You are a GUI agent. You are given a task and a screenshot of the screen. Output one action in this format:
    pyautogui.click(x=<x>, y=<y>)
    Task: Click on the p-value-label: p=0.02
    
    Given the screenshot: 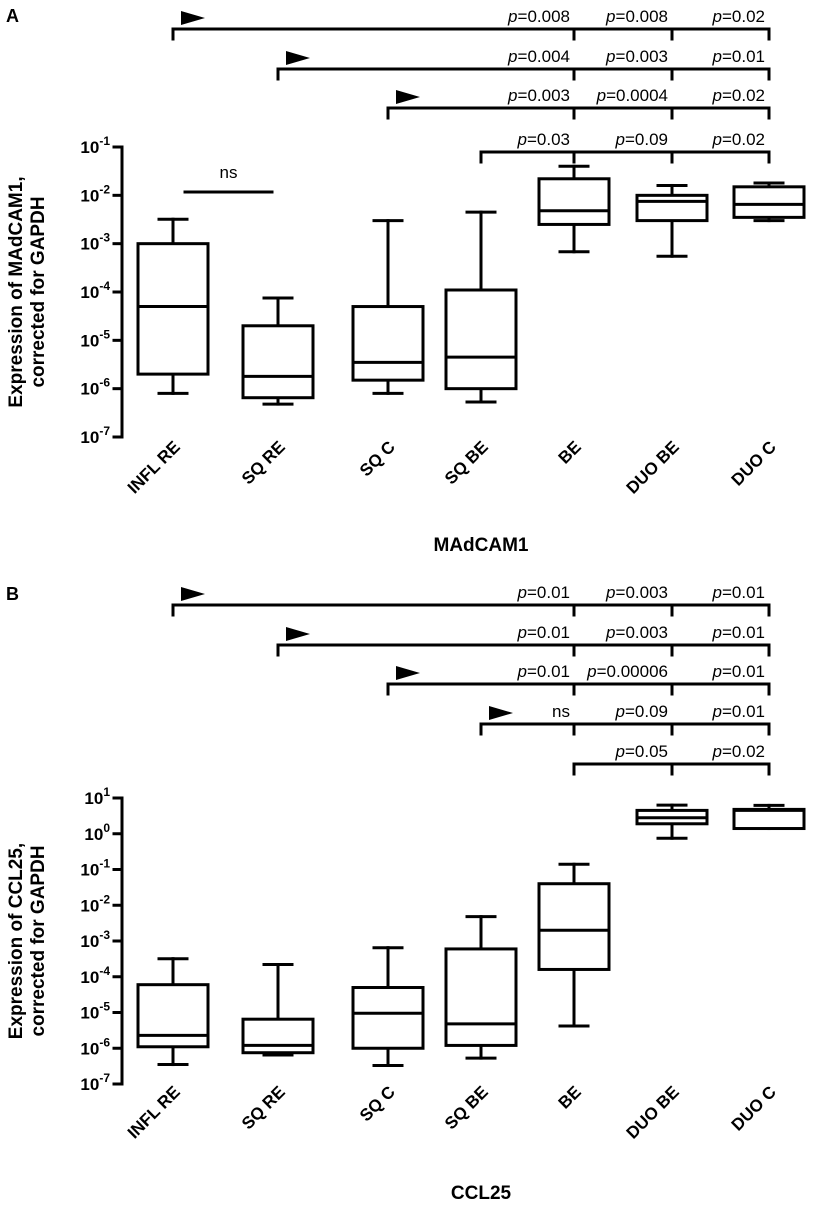 What is the action you would take?
    pyautogui.click(x=738, y=139)
    